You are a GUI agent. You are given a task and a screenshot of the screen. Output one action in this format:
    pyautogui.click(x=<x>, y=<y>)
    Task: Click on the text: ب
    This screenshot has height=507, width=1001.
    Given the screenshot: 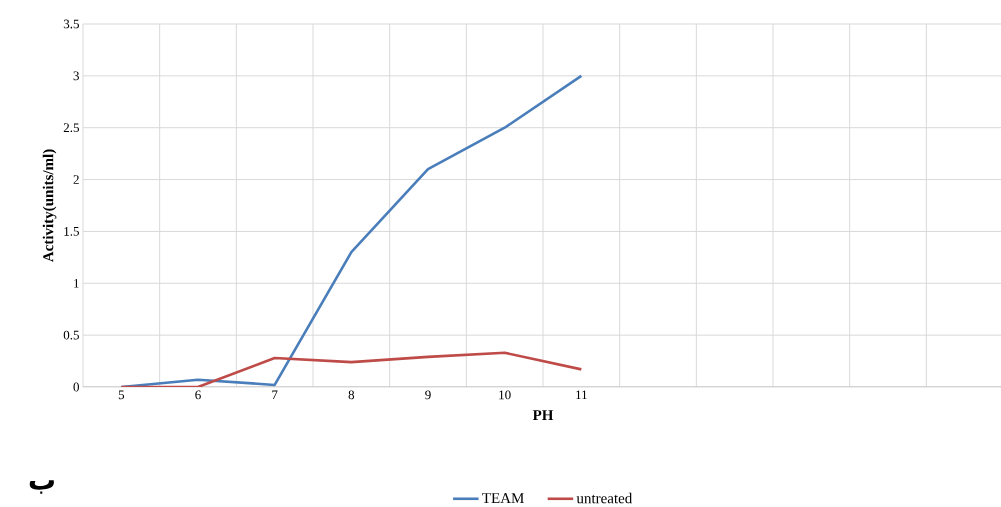 What is the action you would take?
    pyautogui.click(x=41, y=487)
    